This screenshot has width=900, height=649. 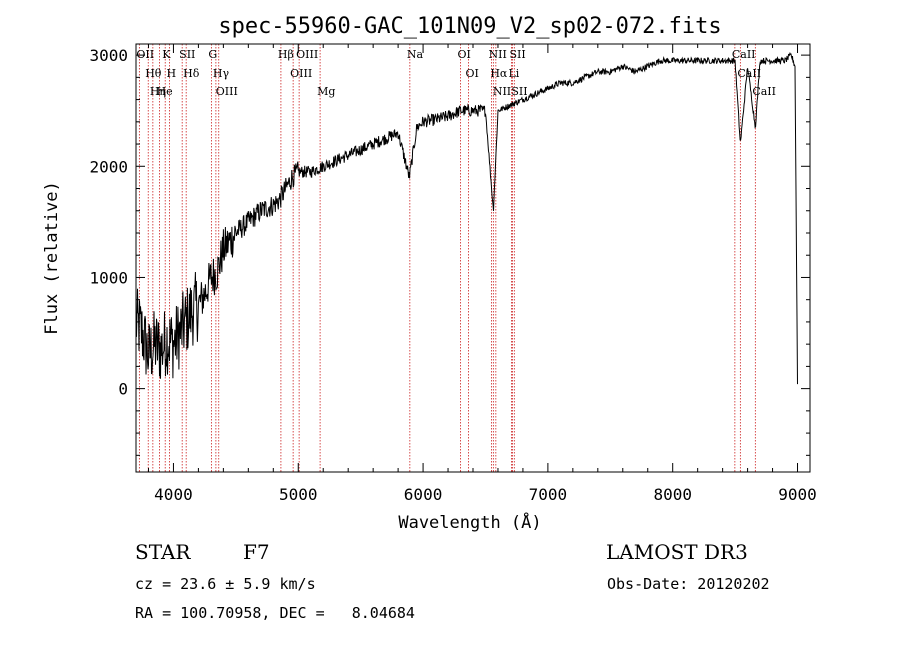 I want to click on y-tick-label: 3000, so click(x=108, y=55).